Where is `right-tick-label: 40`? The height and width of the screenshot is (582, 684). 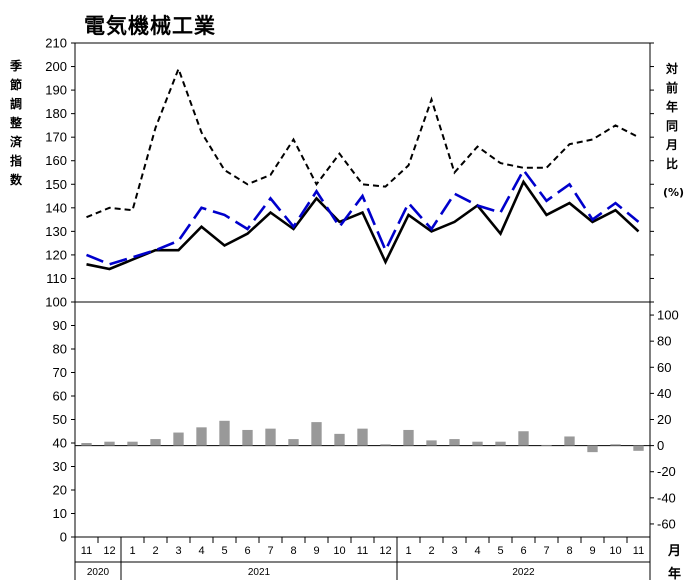 right-tick-label: 40 is located at coordinates (664, 393).